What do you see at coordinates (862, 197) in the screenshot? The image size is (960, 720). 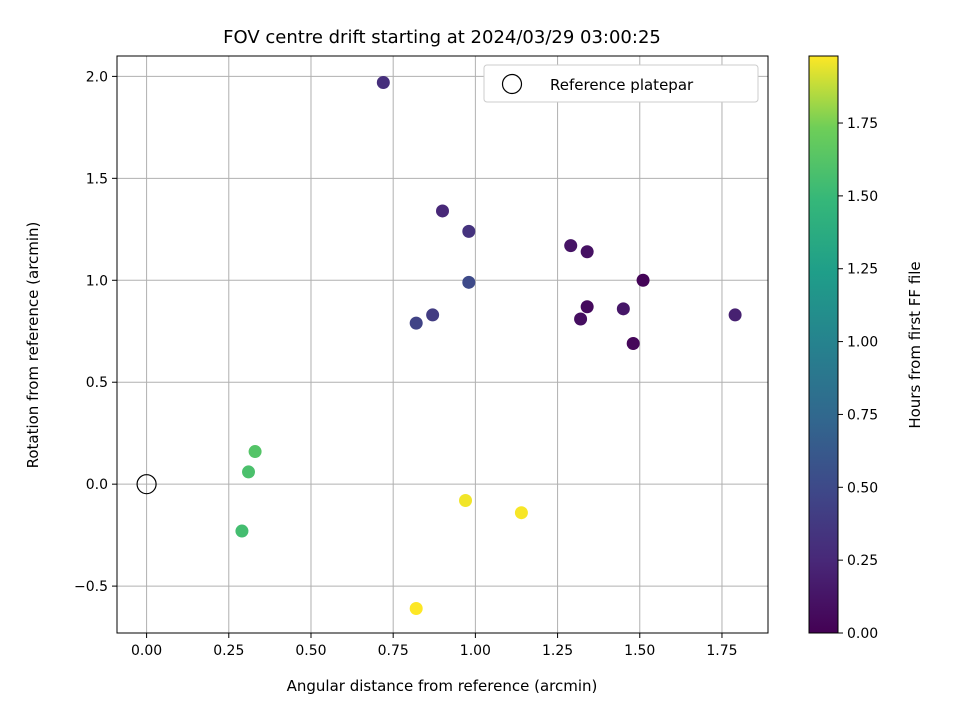 I see `colorbar-tick-label: 1.50` at bounding box center [862, 197].